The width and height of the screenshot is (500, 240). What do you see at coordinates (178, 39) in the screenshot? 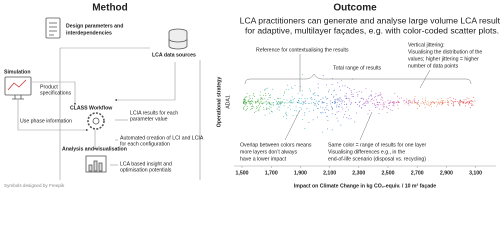
I see `database-icon` at bounding box center [178, 39].